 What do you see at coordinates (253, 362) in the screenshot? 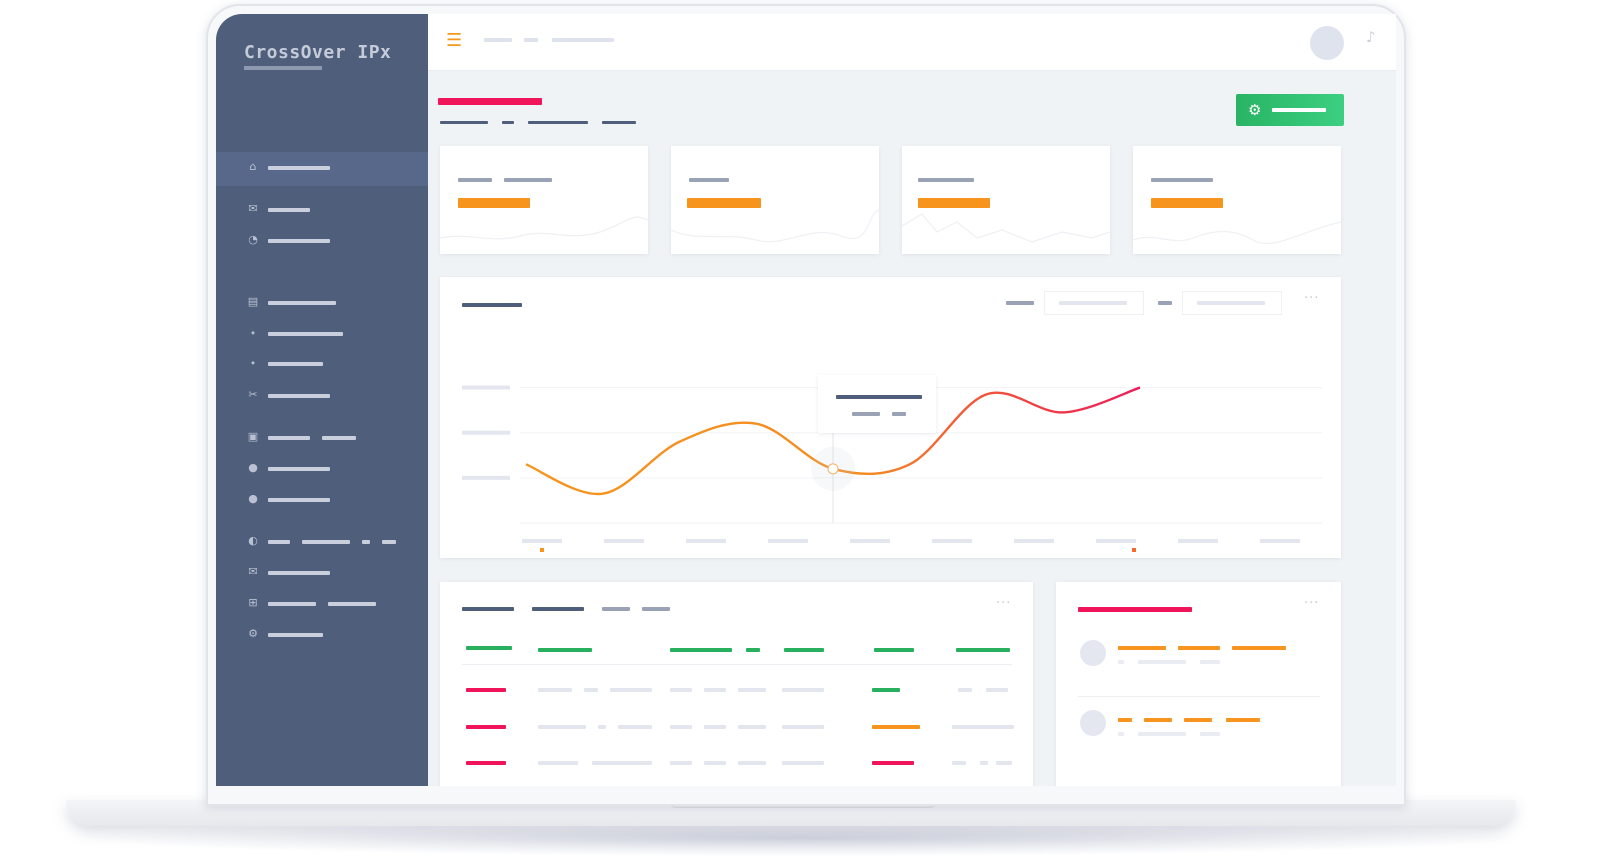
I see `tag-icon: ⬩` at bounding box center [253, 362].